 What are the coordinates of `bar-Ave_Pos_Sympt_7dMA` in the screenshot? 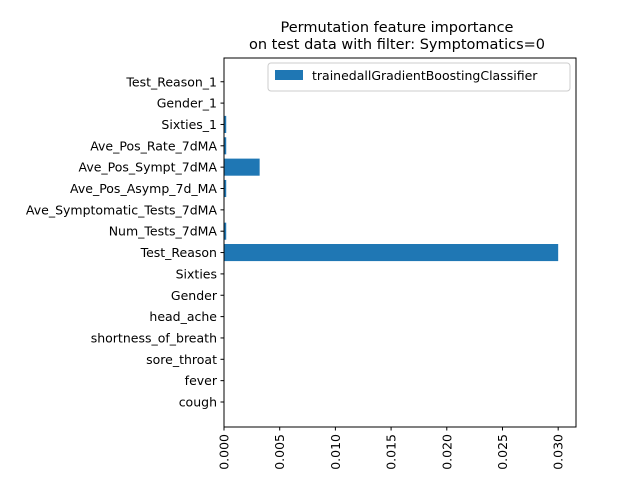 It's located at (242, 167).